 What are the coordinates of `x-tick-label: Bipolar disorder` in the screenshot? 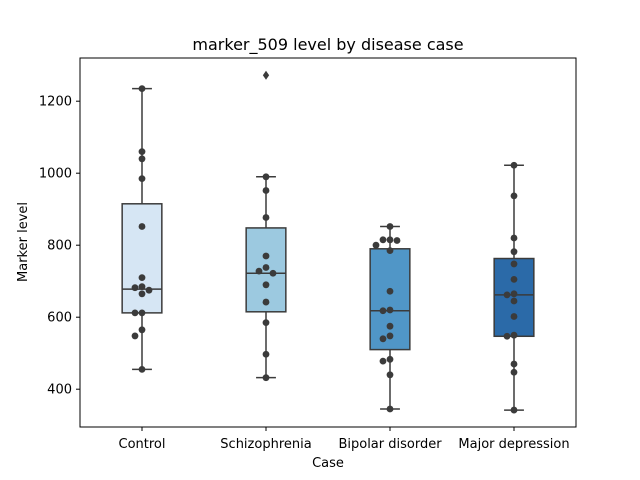 It's located at (390, 444).